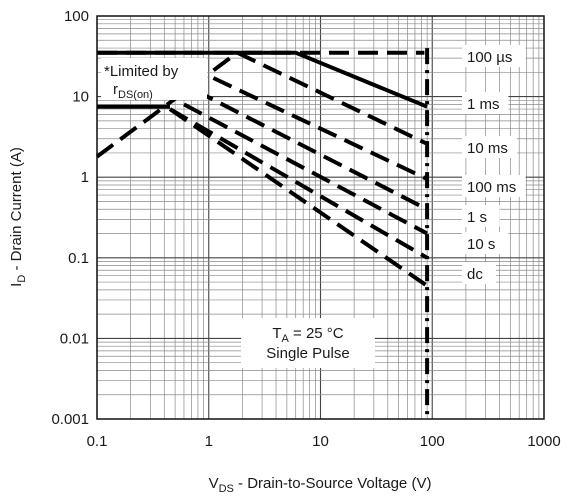 Image resolution: width=574 pixels, height=498 pixels. Describe the element at coordinates (276, 333) in the screenshot. I see `ta-main: T` at that location.